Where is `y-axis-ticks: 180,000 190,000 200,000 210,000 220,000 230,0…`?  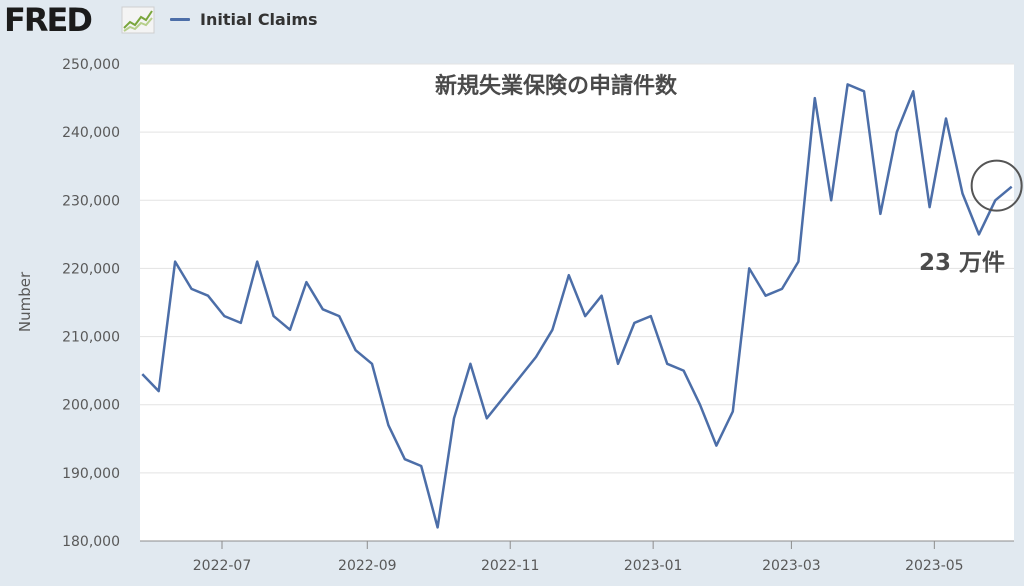
y-axis-ticks: 180,000 190,000 200,000 210,000 220,000 230,0… is located at coordinates (91, 303).